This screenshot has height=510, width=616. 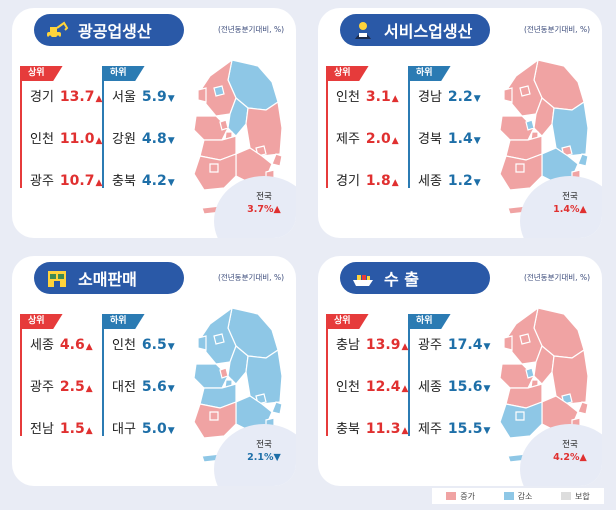 What do you see at coordinates (428, 31) in the screenshot?
I see `panel-title-text: 서비스업생산` at bounding box center [428, 31].